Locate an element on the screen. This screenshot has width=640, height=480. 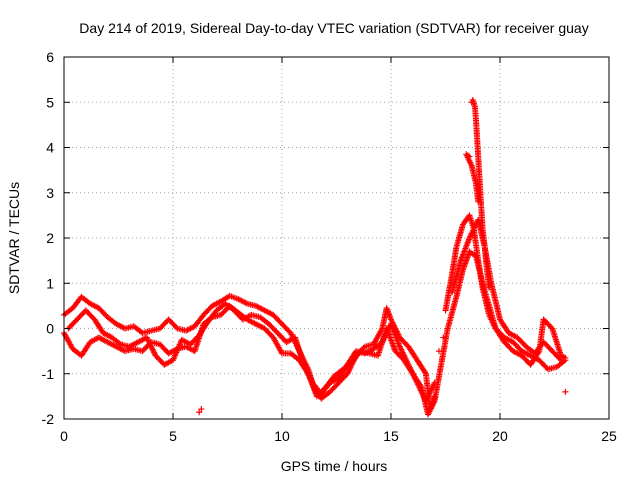
x-tick-label: 25 is located at coordinates (609, 436).